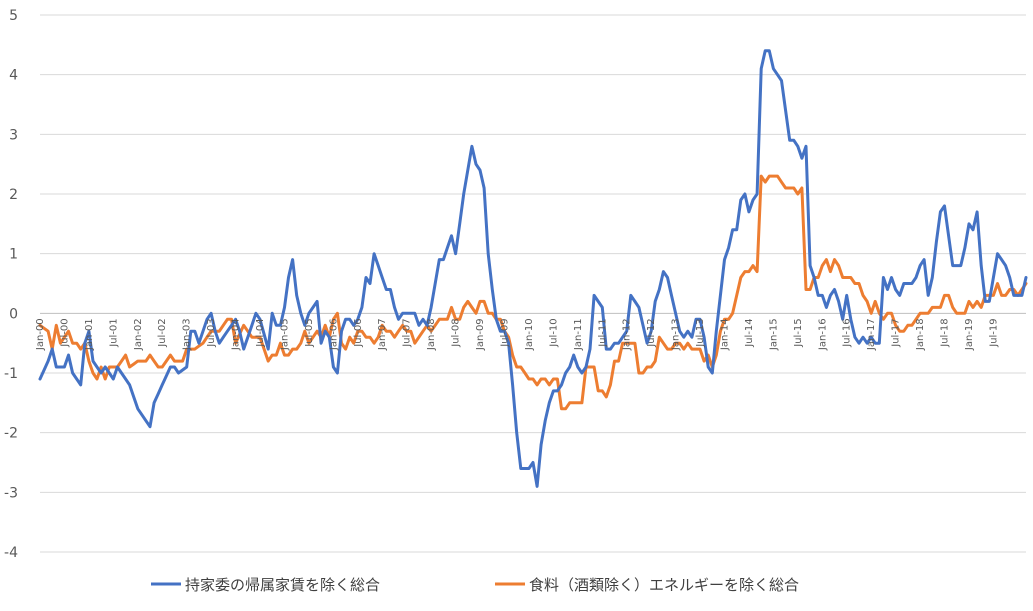 Image resolution: width=1033 pixels, height=611 pixels. Describe the element at coordinates (475, 585) in the screenshot. I see `legend: 持家委の帰属家賃を除く総合 食料（酒類除く）エネルギーを除く総合` at that location.